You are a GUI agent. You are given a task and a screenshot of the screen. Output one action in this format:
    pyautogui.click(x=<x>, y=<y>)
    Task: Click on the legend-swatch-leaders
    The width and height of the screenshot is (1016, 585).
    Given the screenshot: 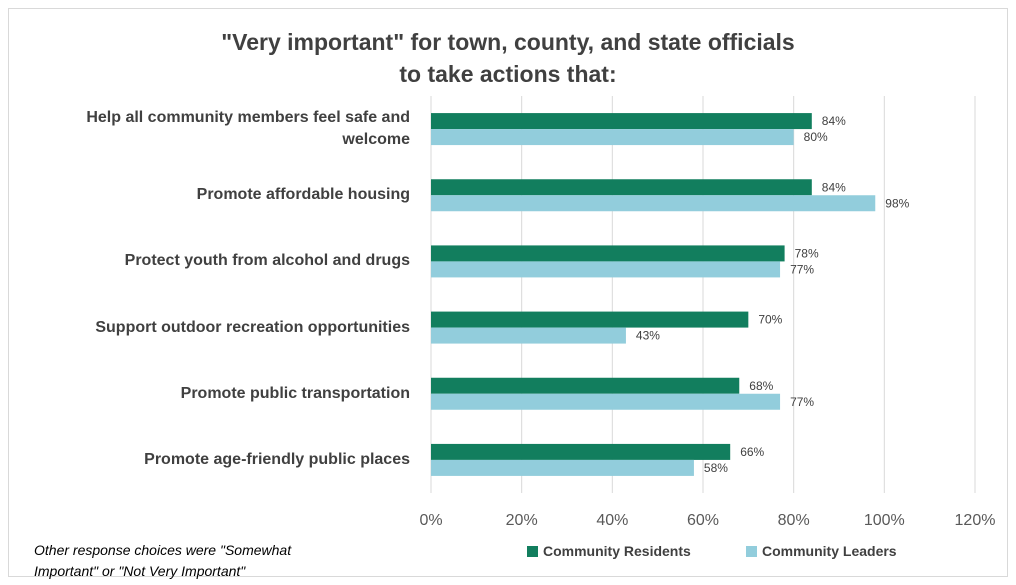 What is the action you would take?
    pyautogui.click(x=751, y=551)
    